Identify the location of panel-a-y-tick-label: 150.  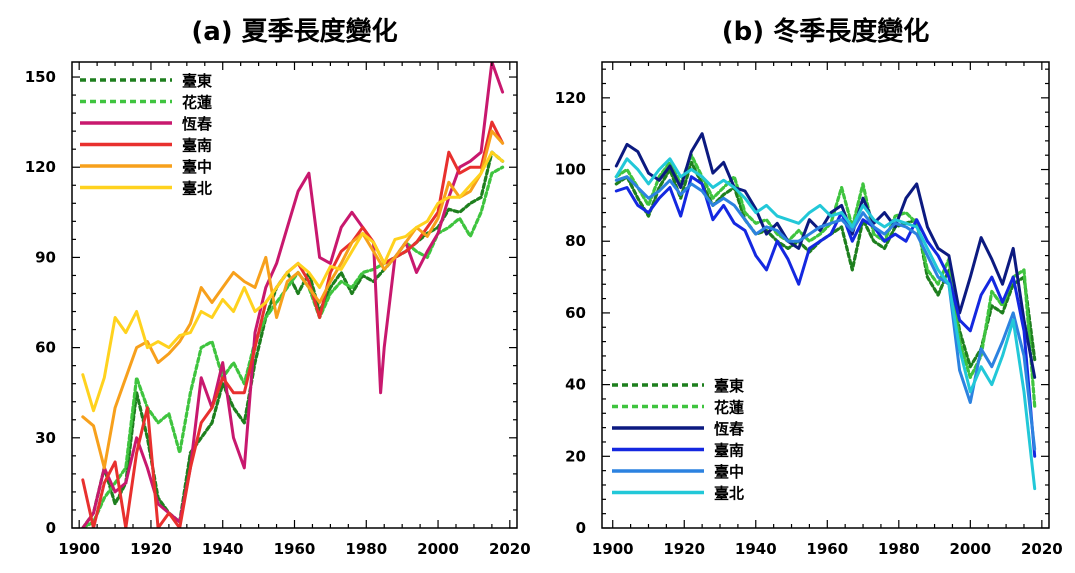
(40, 77).